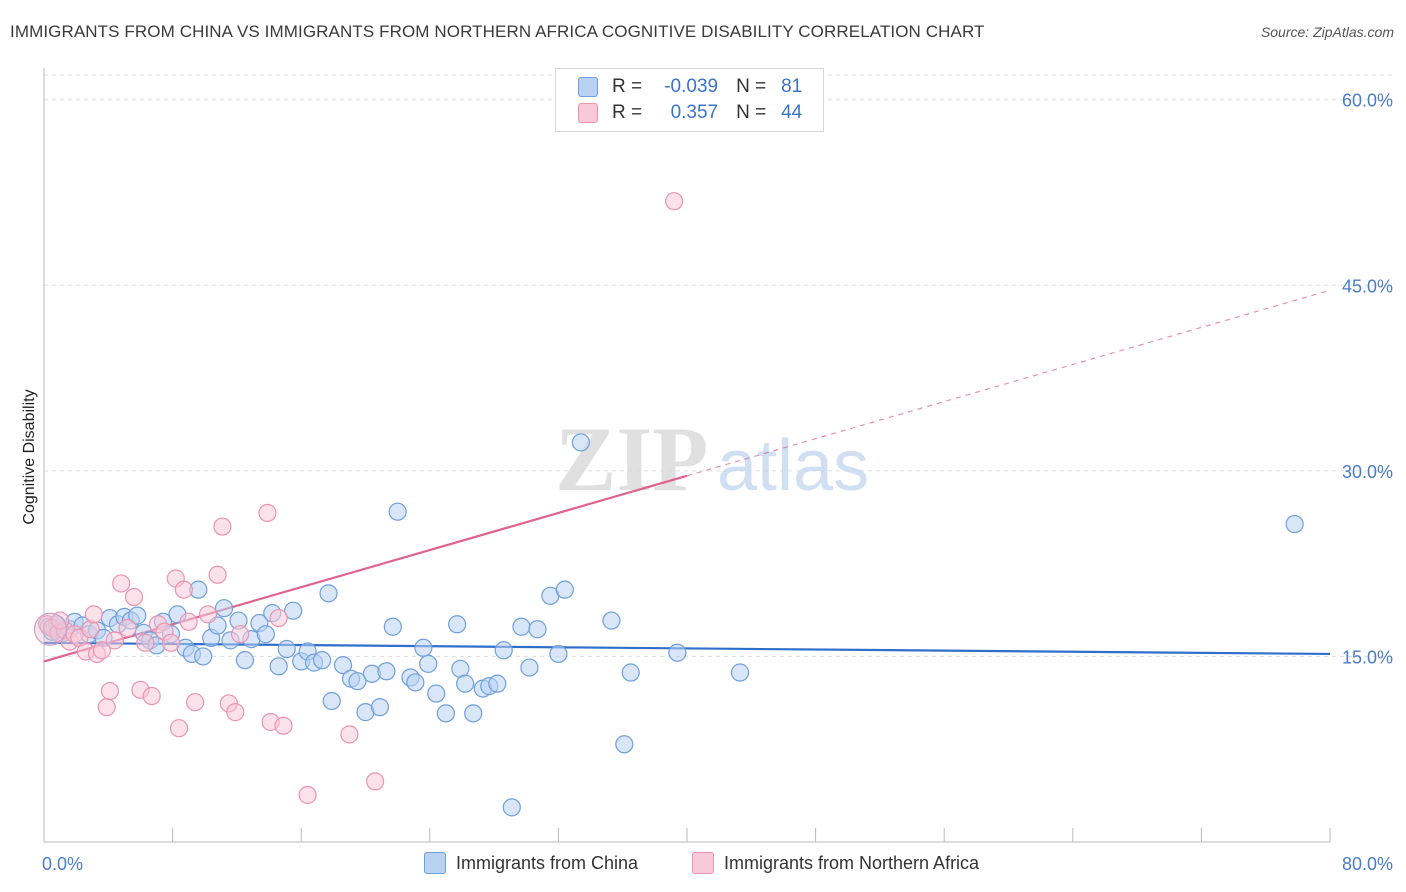 The height and width of the screenshot is (892, 1406). Describe the element at coordinates (29, 456) in the screenshot. I see `y-axis-title: Cognitive Disability` at that location.